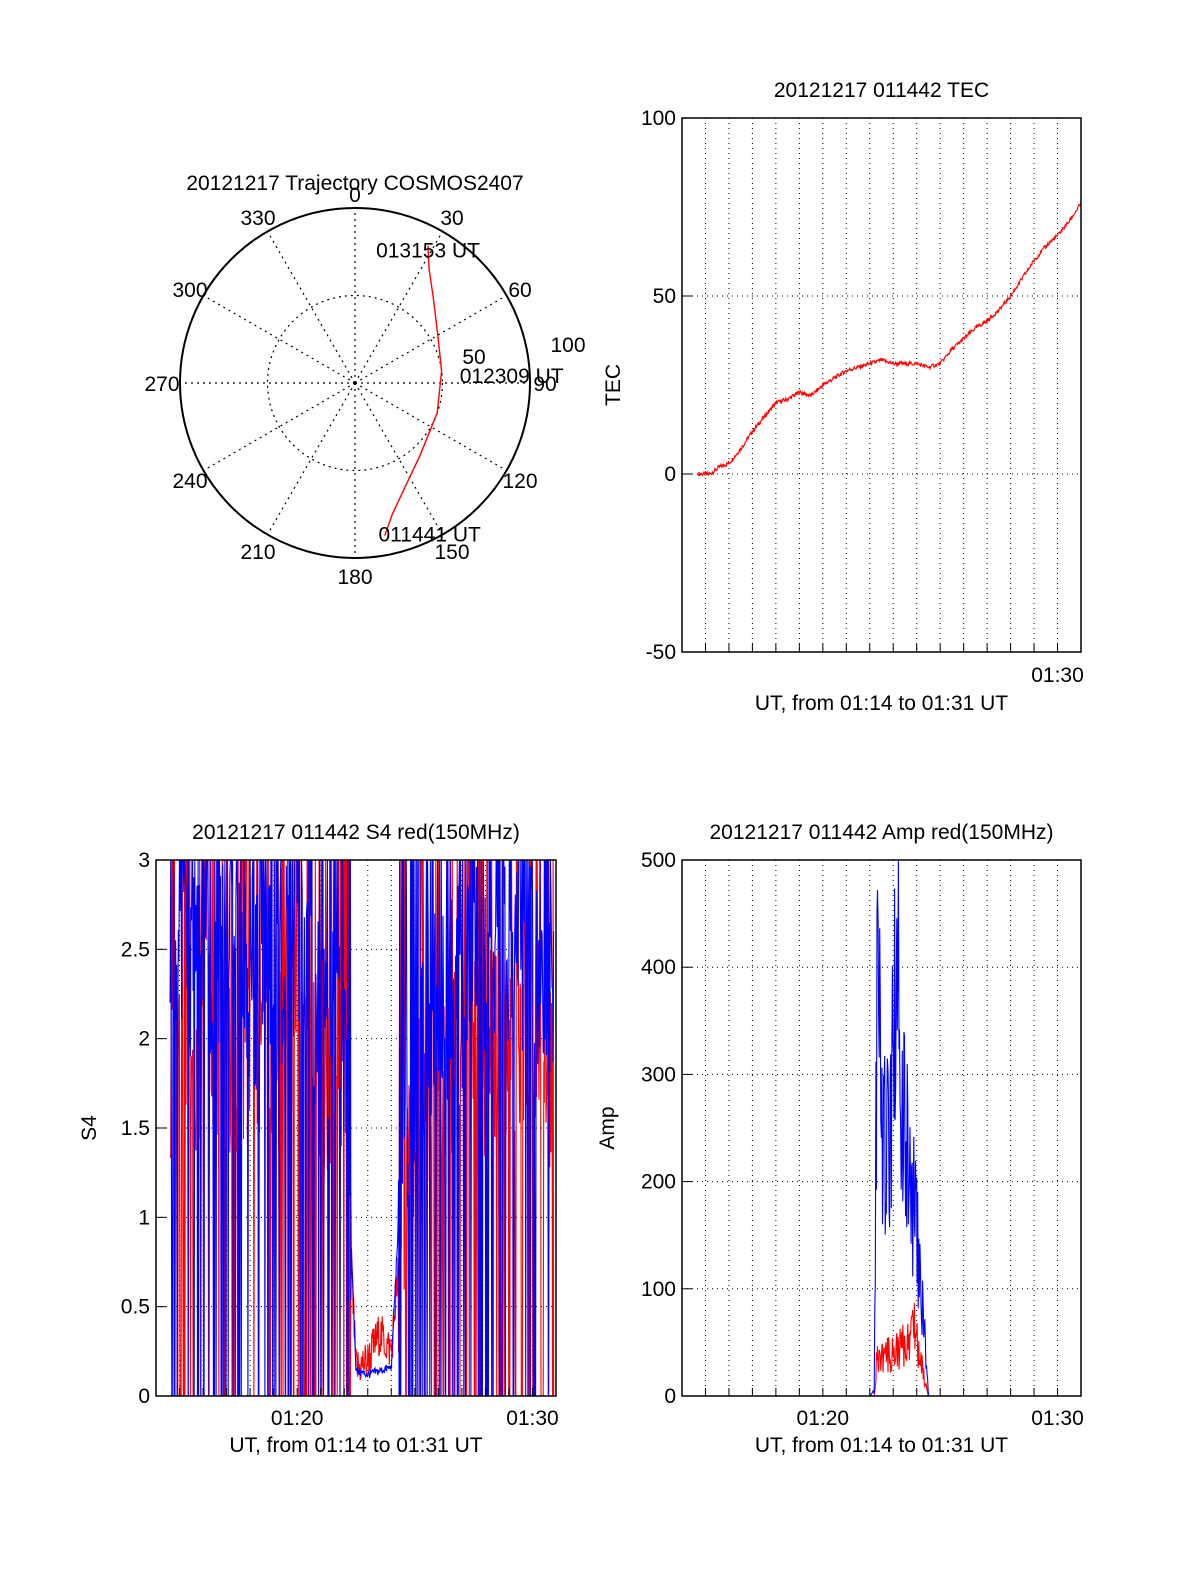 The width and height of the screenshot is (1200, 1575). I want to click on radial-tick-label: 100, so click(567, 345).